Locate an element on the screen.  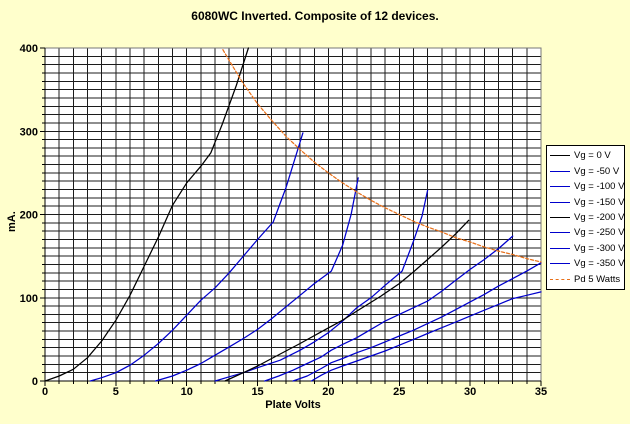
x-tick-label: 20 is located at coordinates (328, 392).